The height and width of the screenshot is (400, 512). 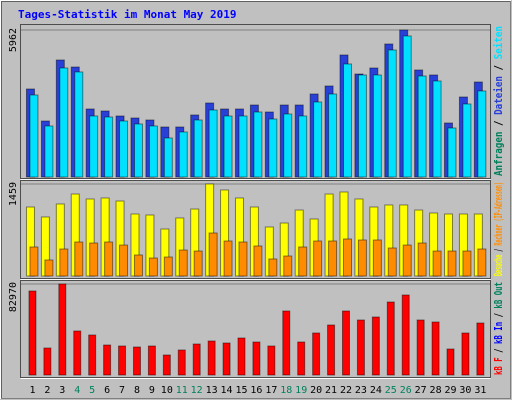 I want to click on x-tick-label: 19, so click(x=301, y=390).